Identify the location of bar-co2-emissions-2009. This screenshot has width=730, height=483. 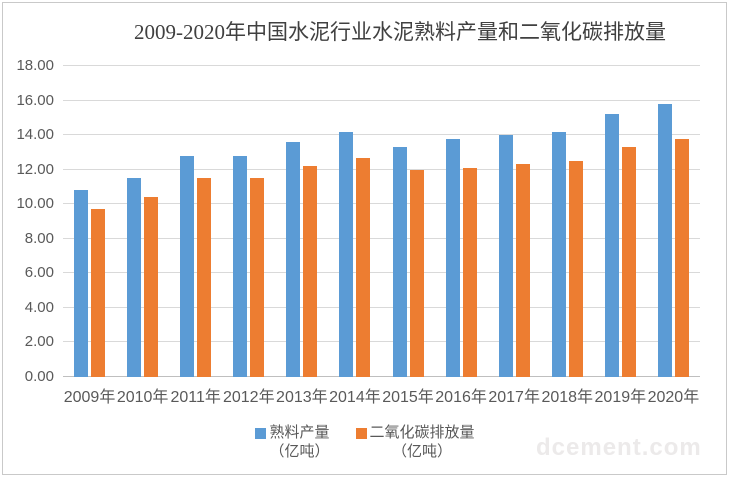
(98, 293).